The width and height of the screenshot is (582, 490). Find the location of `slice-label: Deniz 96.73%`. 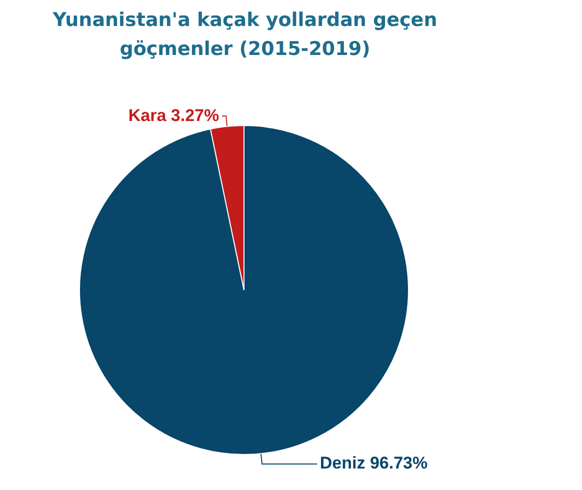

slice-label: Deniz 96.73% is located at coordinates (374, 462).